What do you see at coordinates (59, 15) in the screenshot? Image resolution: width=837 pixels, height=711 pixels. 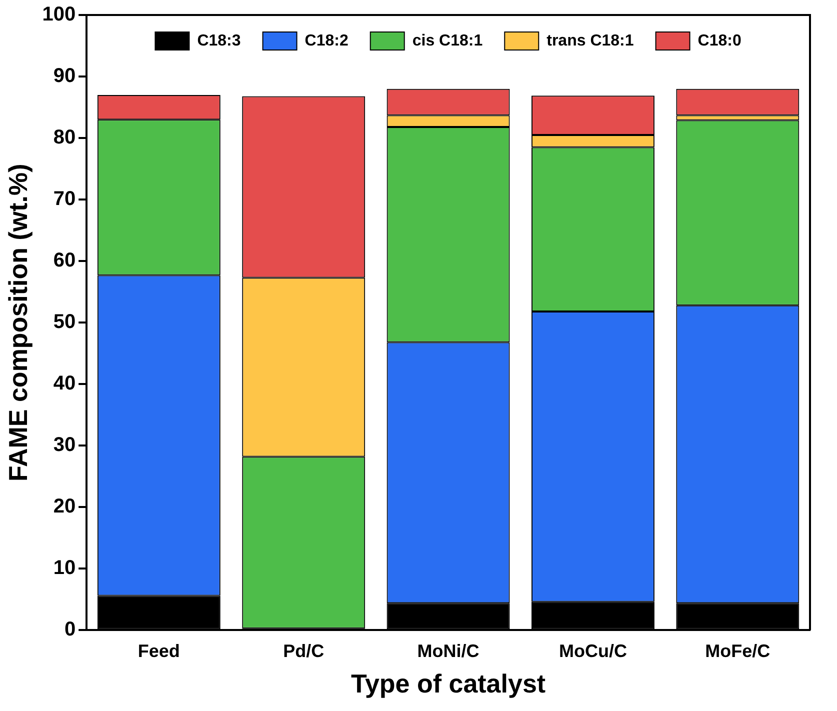 I see `y-tick-label: 100` at bounding box center [59, 15].